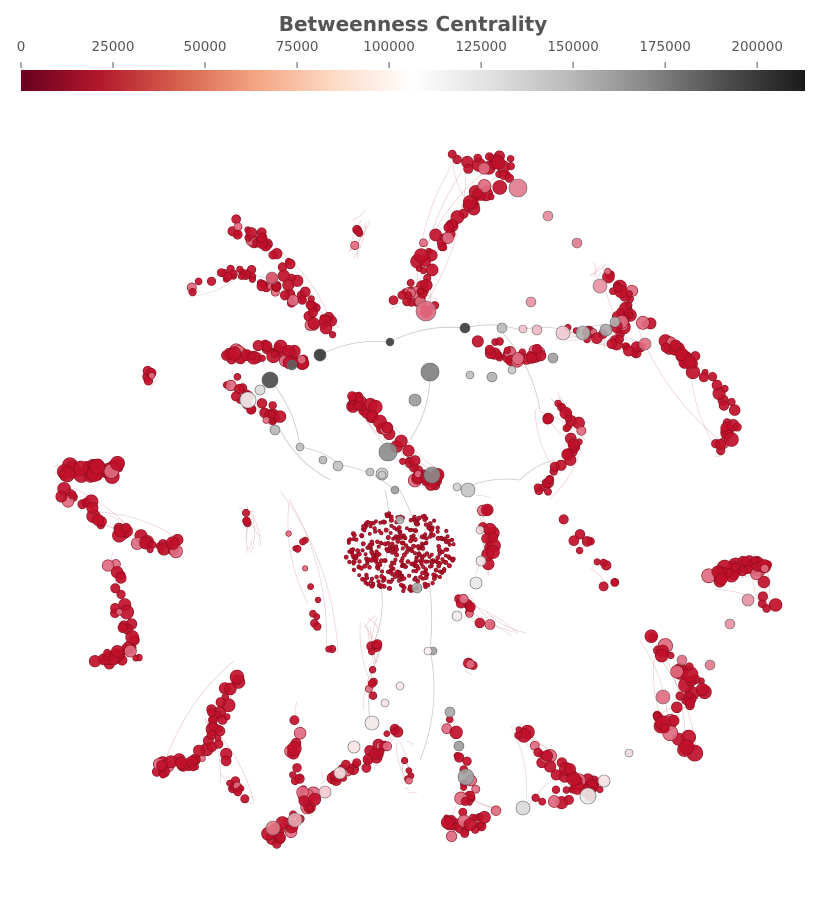 Image resolution: width=821 pixels, height=909 pixels. Describe the element at coordinates (757, 47) in the screenshot. I see `colorbar-tick-label: 200000` at that location.